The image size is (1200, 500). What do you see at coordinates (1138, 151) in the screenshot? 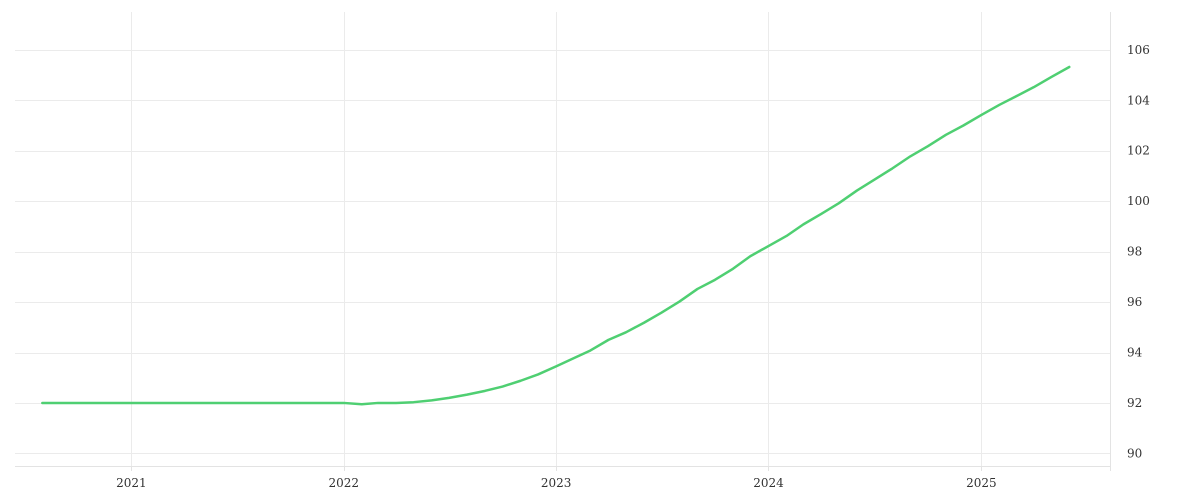
I see `y-tick-label: 102` at bounding box center [1138, 151].